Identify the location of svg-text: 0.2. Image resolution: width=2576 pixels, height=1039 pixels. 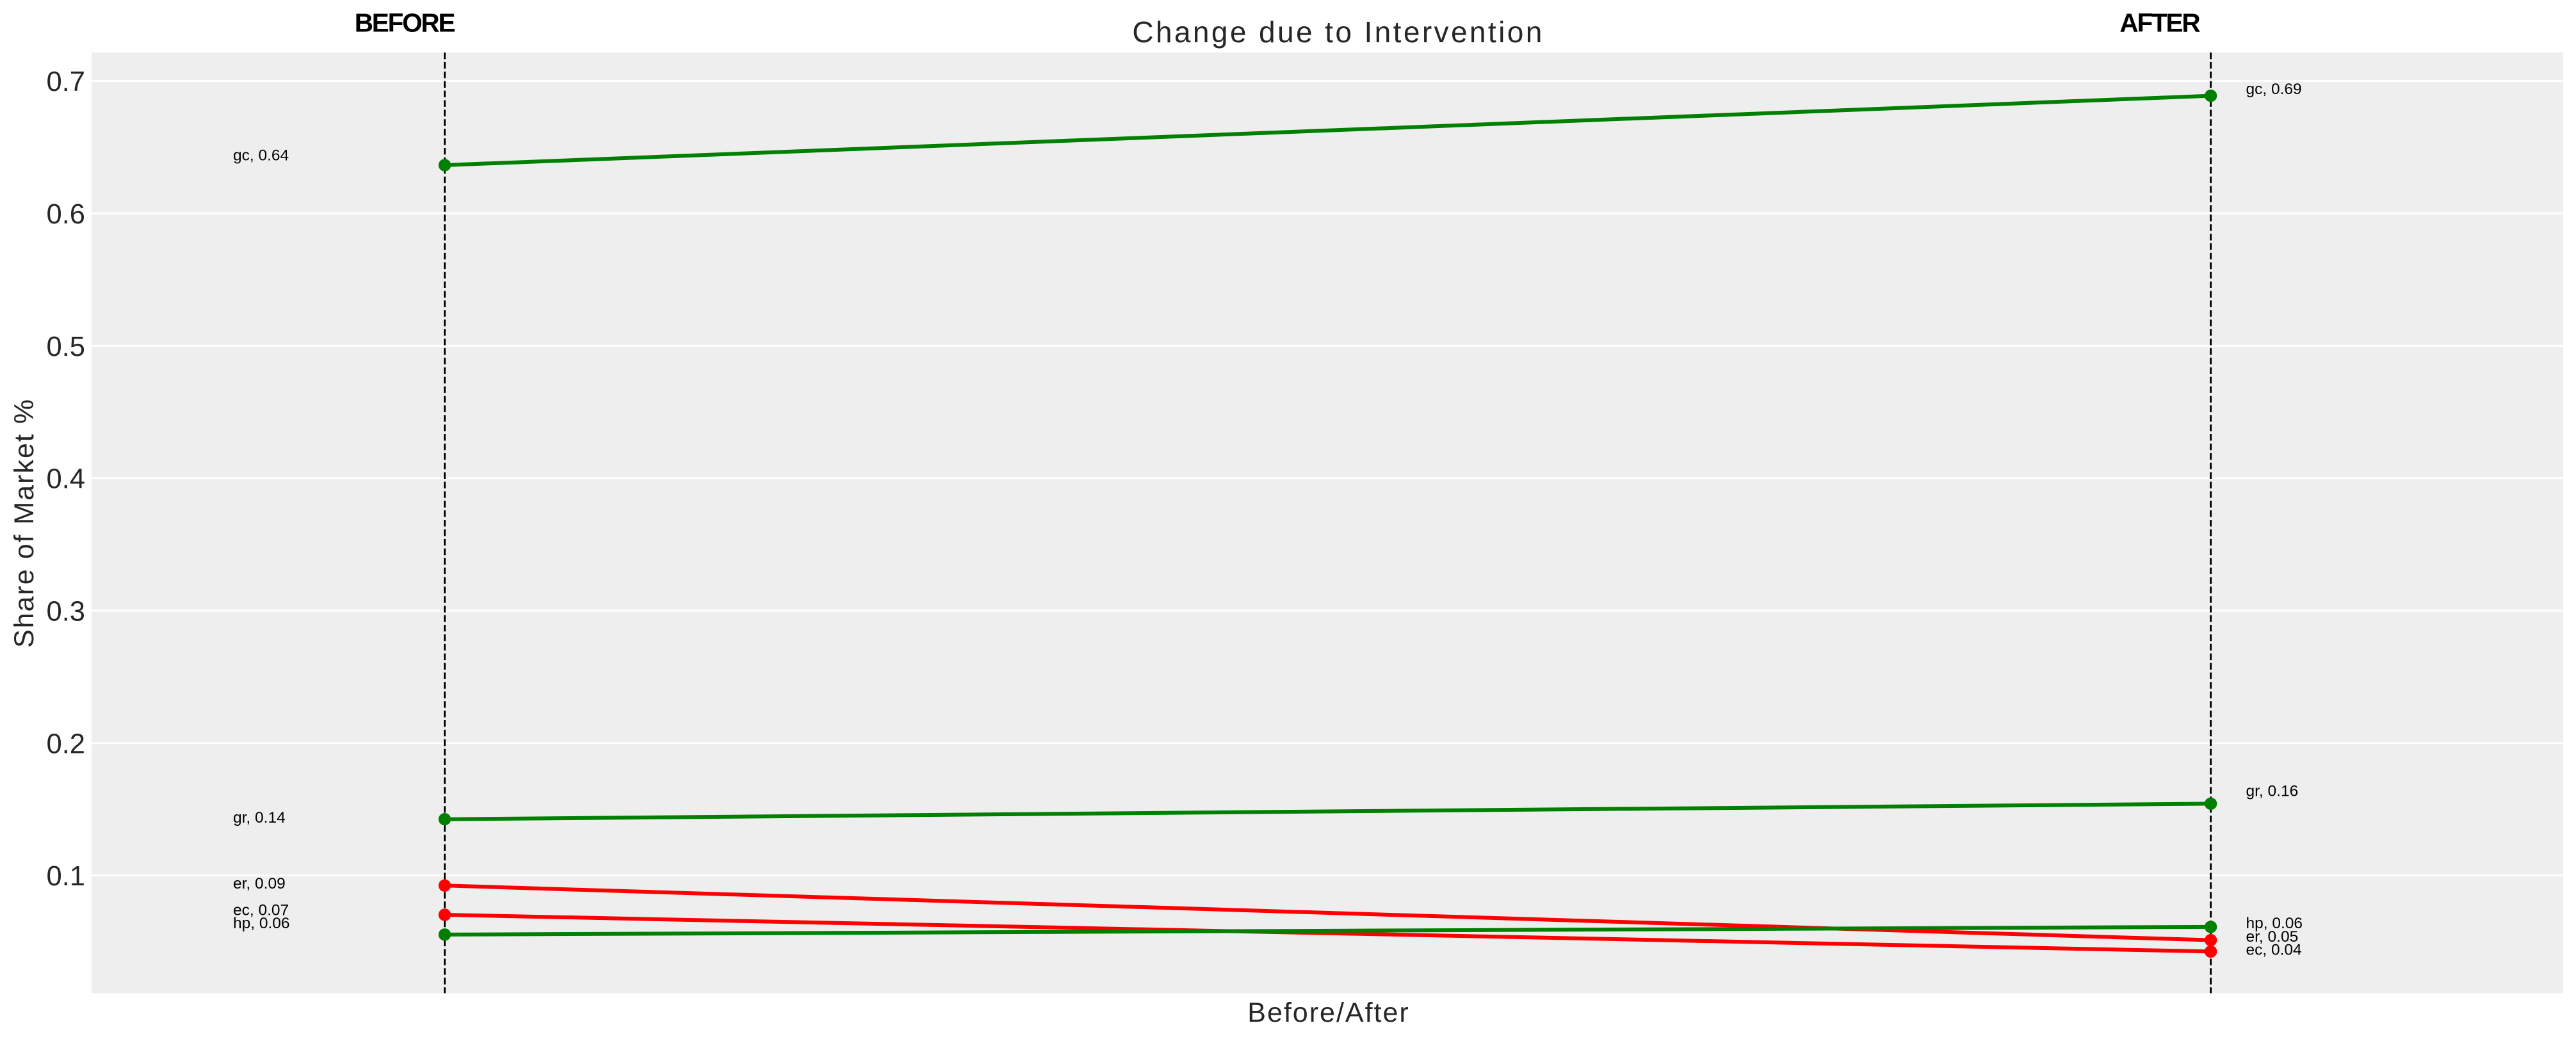
(66, 744).